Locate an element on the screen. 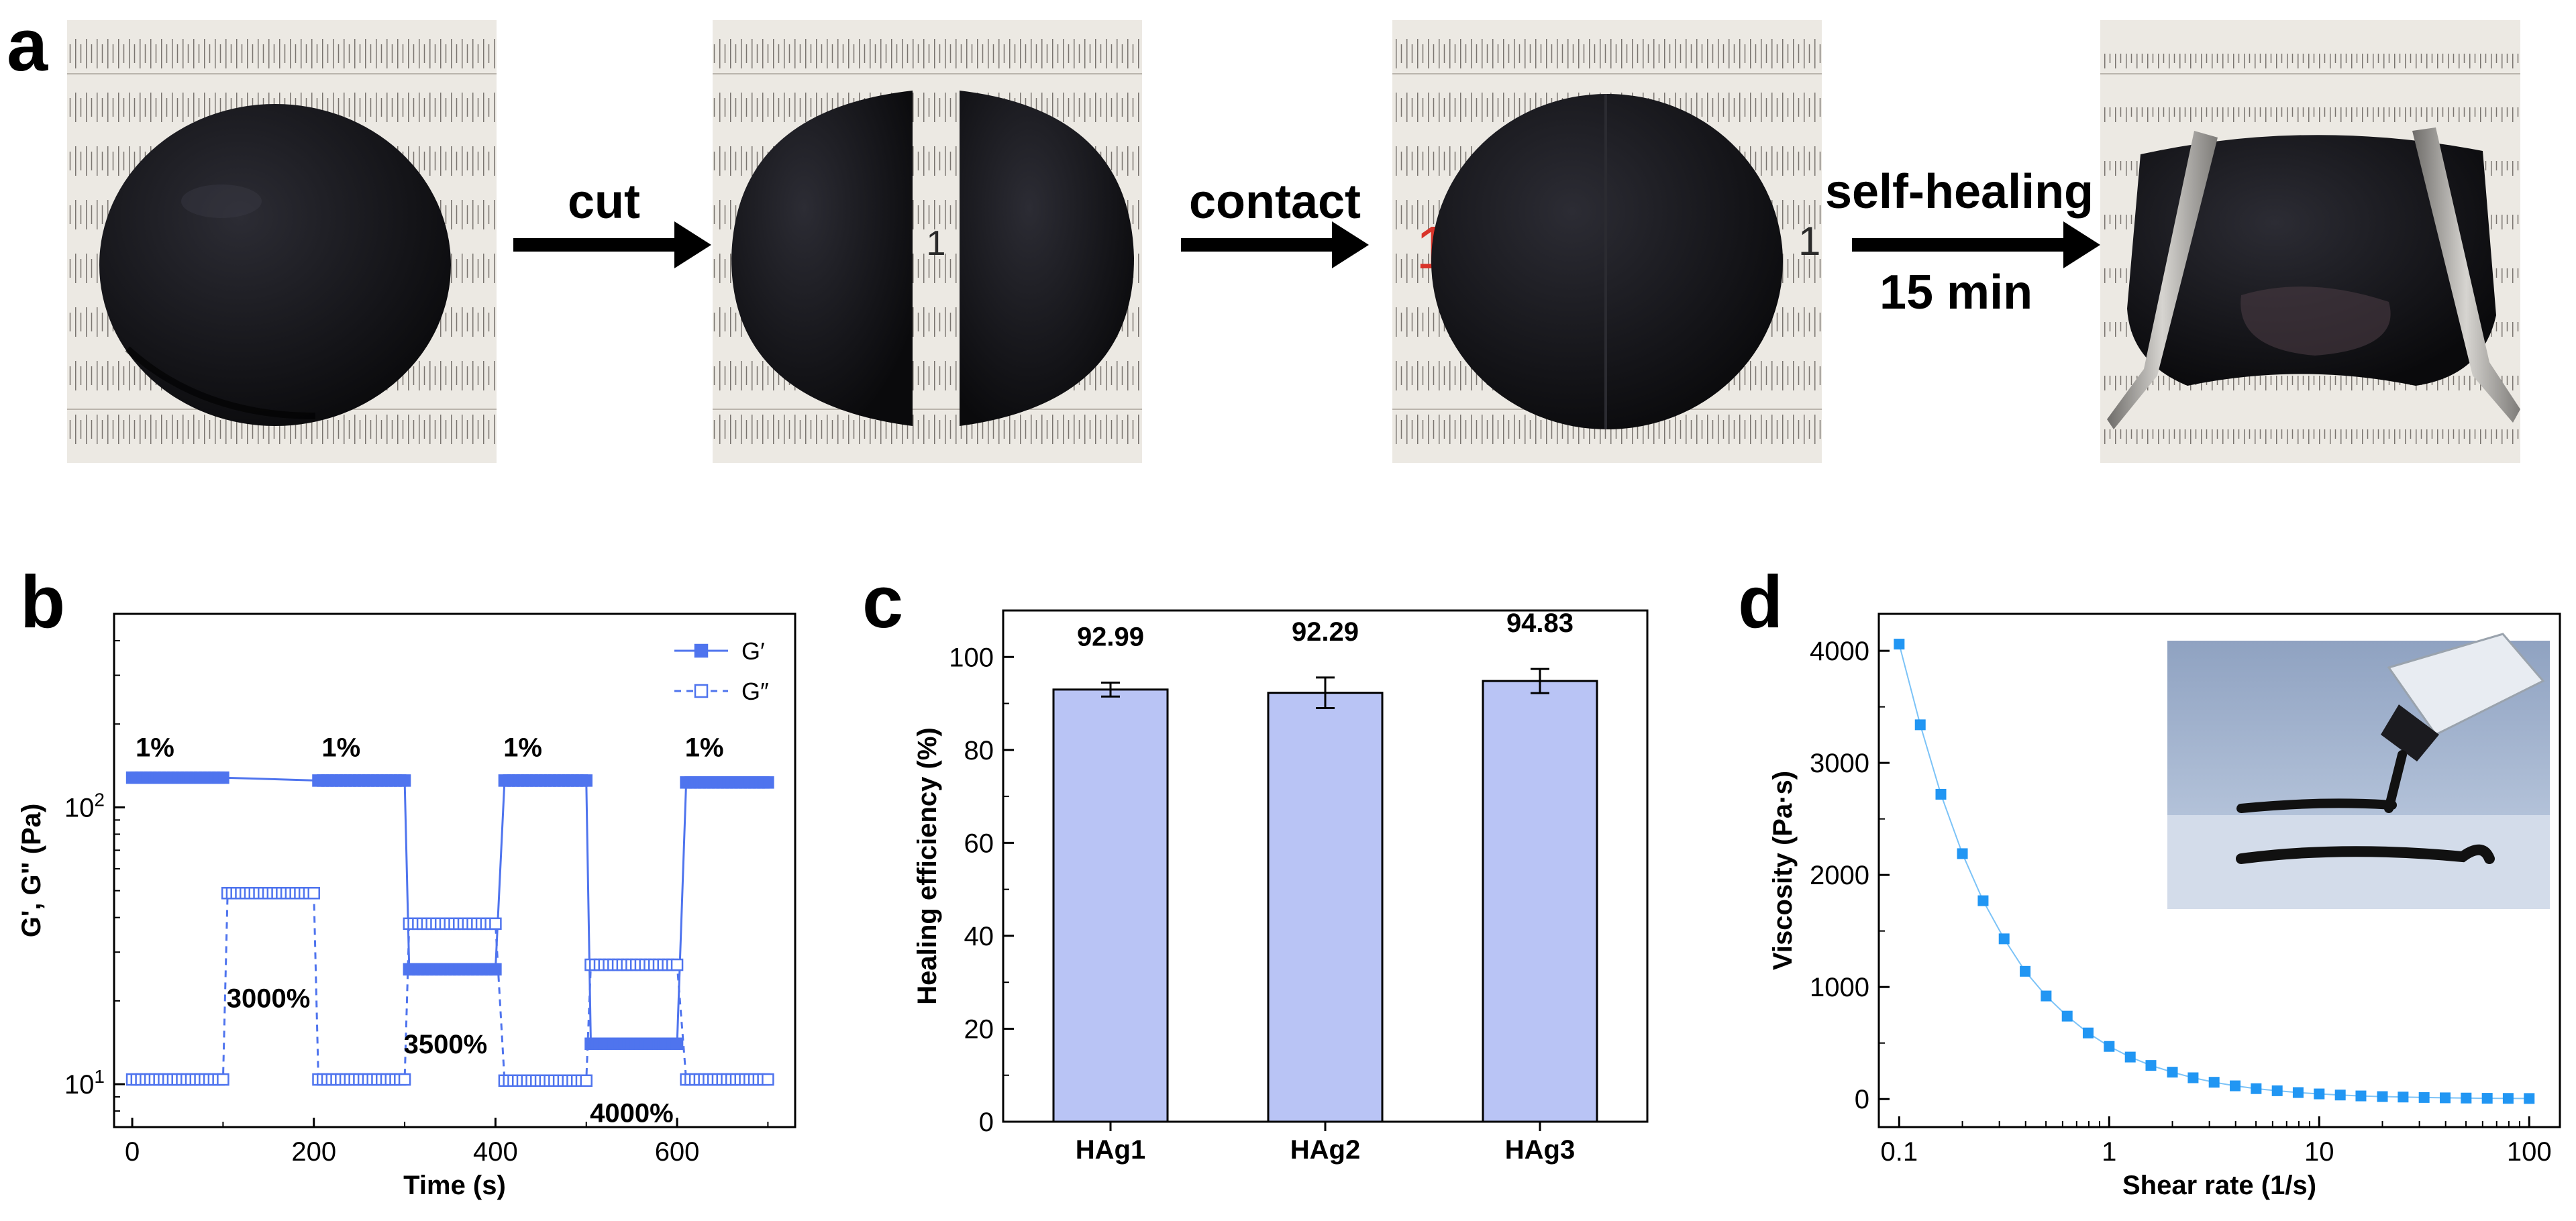  ruler-mark: 1 is located at coordinates (936, 243).